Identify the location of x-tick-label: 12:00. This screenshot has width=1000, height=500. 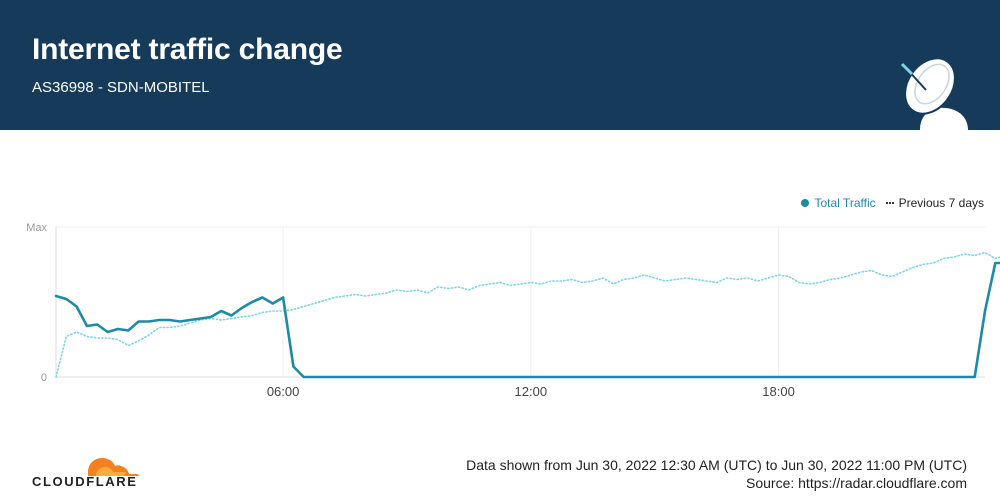
(531, 391).